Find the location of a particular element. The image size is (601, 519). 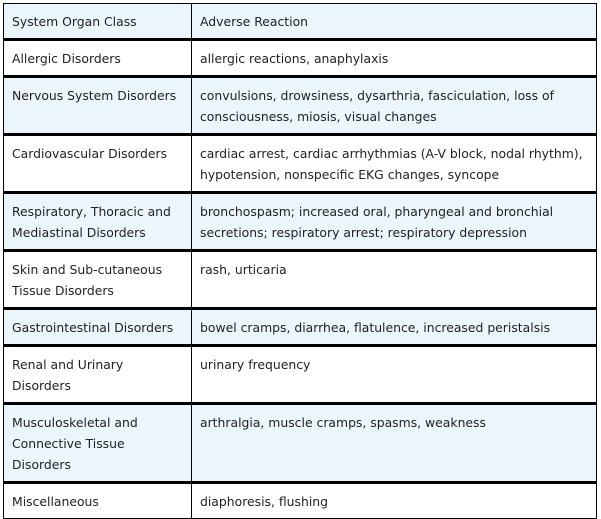

organ-class-cell: Skin and Sub-cutaneous Tissue Disorders is located at coordinates (97, 279).